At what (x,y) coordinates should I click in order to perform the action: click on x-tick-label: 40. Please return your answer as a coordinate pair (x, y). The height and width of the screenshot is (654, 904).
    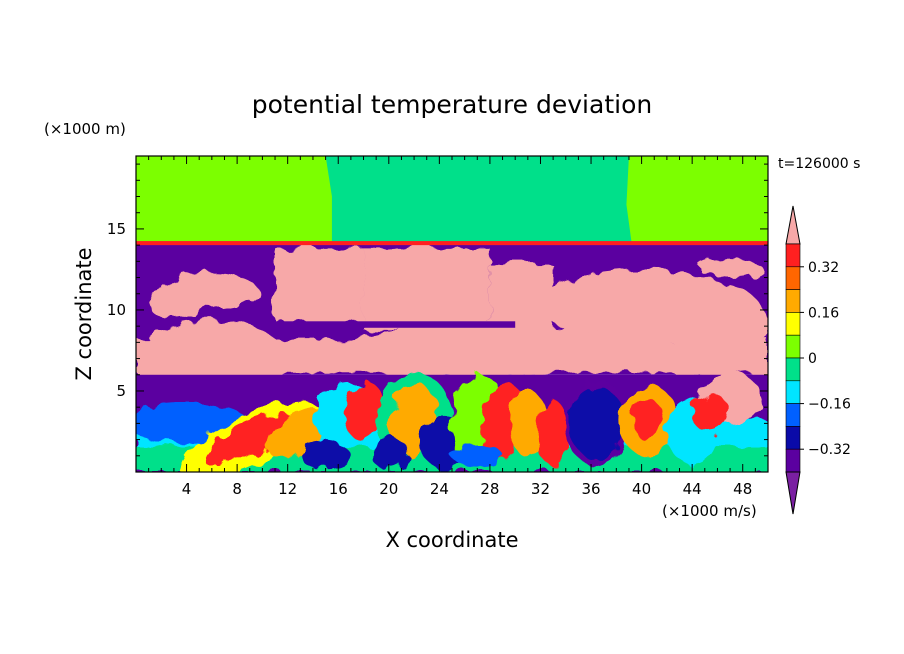
    Looking at the image, I should click on (641, 489).